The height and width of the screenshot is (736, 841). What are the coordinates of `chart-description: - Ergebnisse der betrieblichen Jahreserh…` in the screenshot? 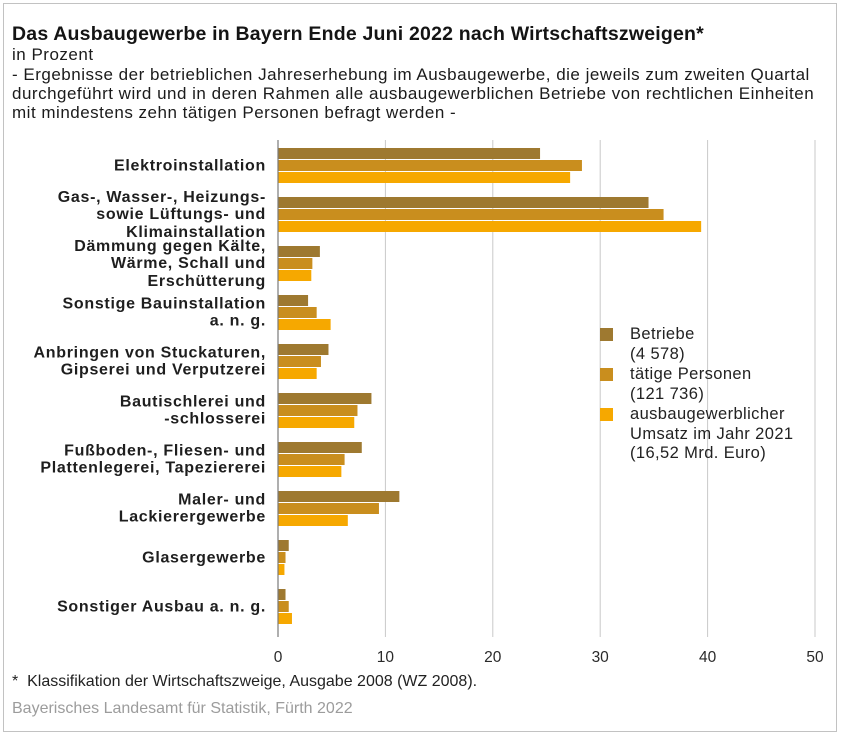 It's located at (413, 93).